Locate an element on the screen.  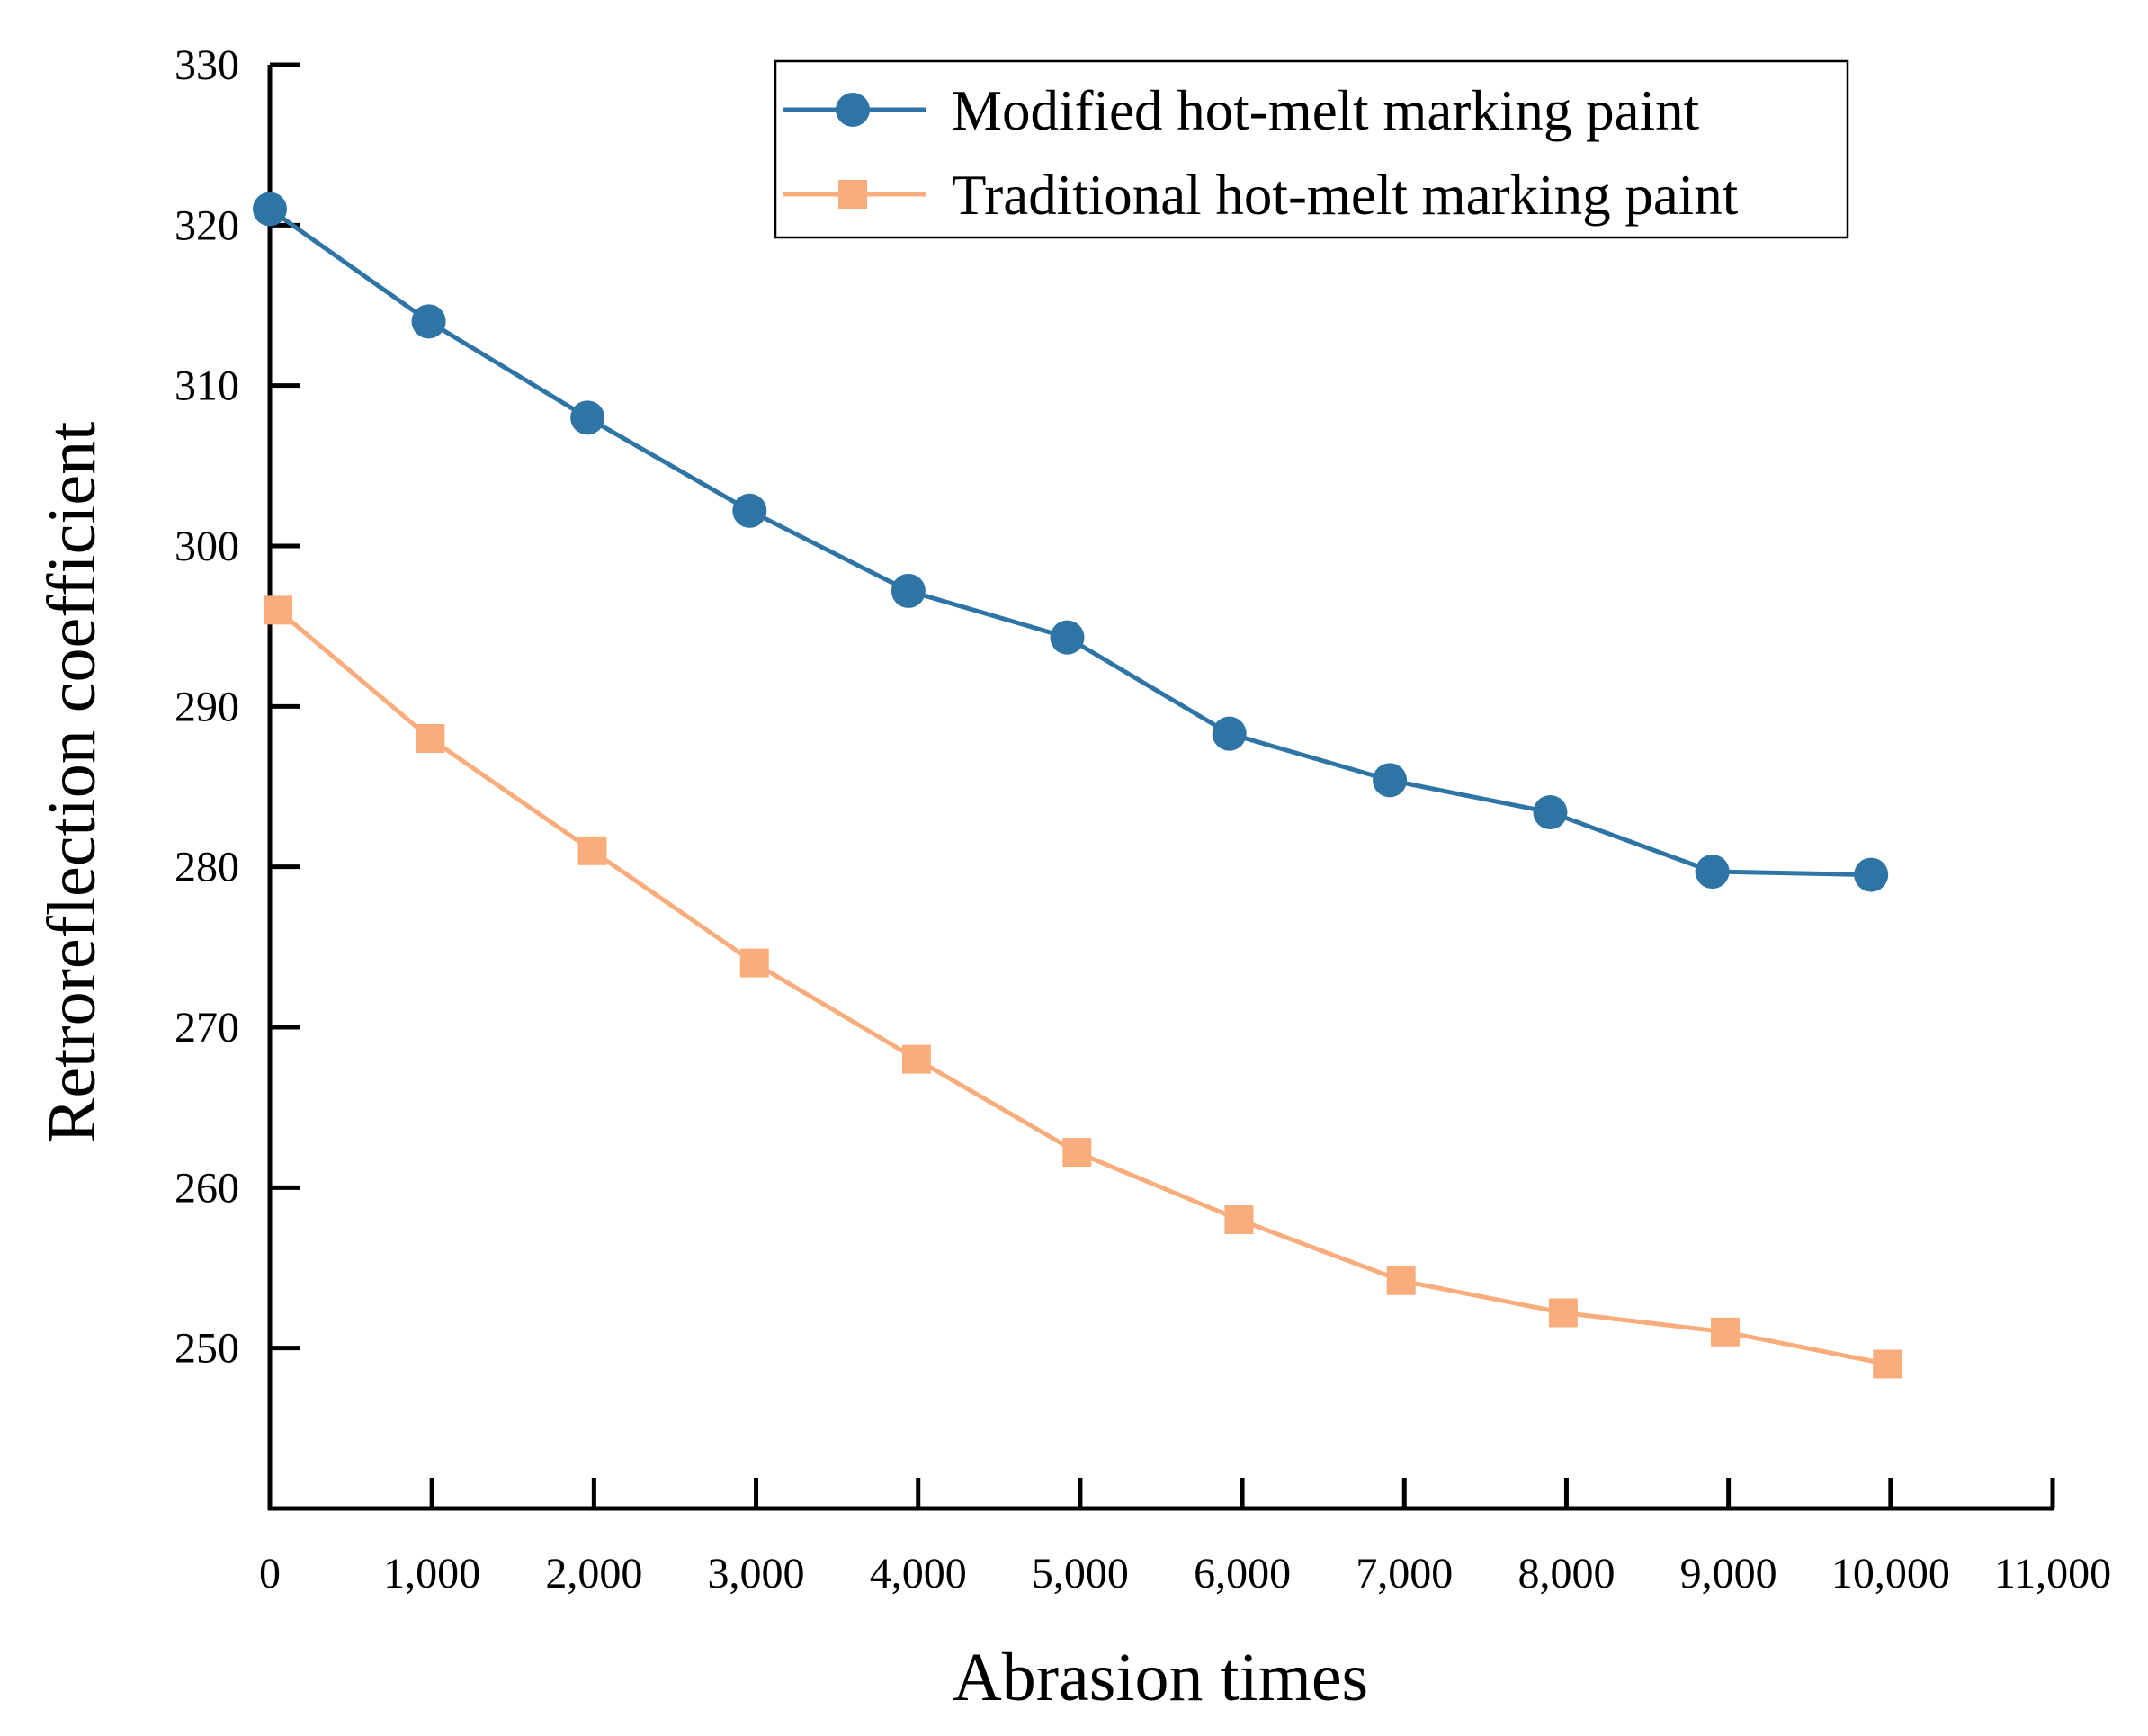
legend-label: Traditional hot-melt marking paint is located at coordinates (1346, 195).